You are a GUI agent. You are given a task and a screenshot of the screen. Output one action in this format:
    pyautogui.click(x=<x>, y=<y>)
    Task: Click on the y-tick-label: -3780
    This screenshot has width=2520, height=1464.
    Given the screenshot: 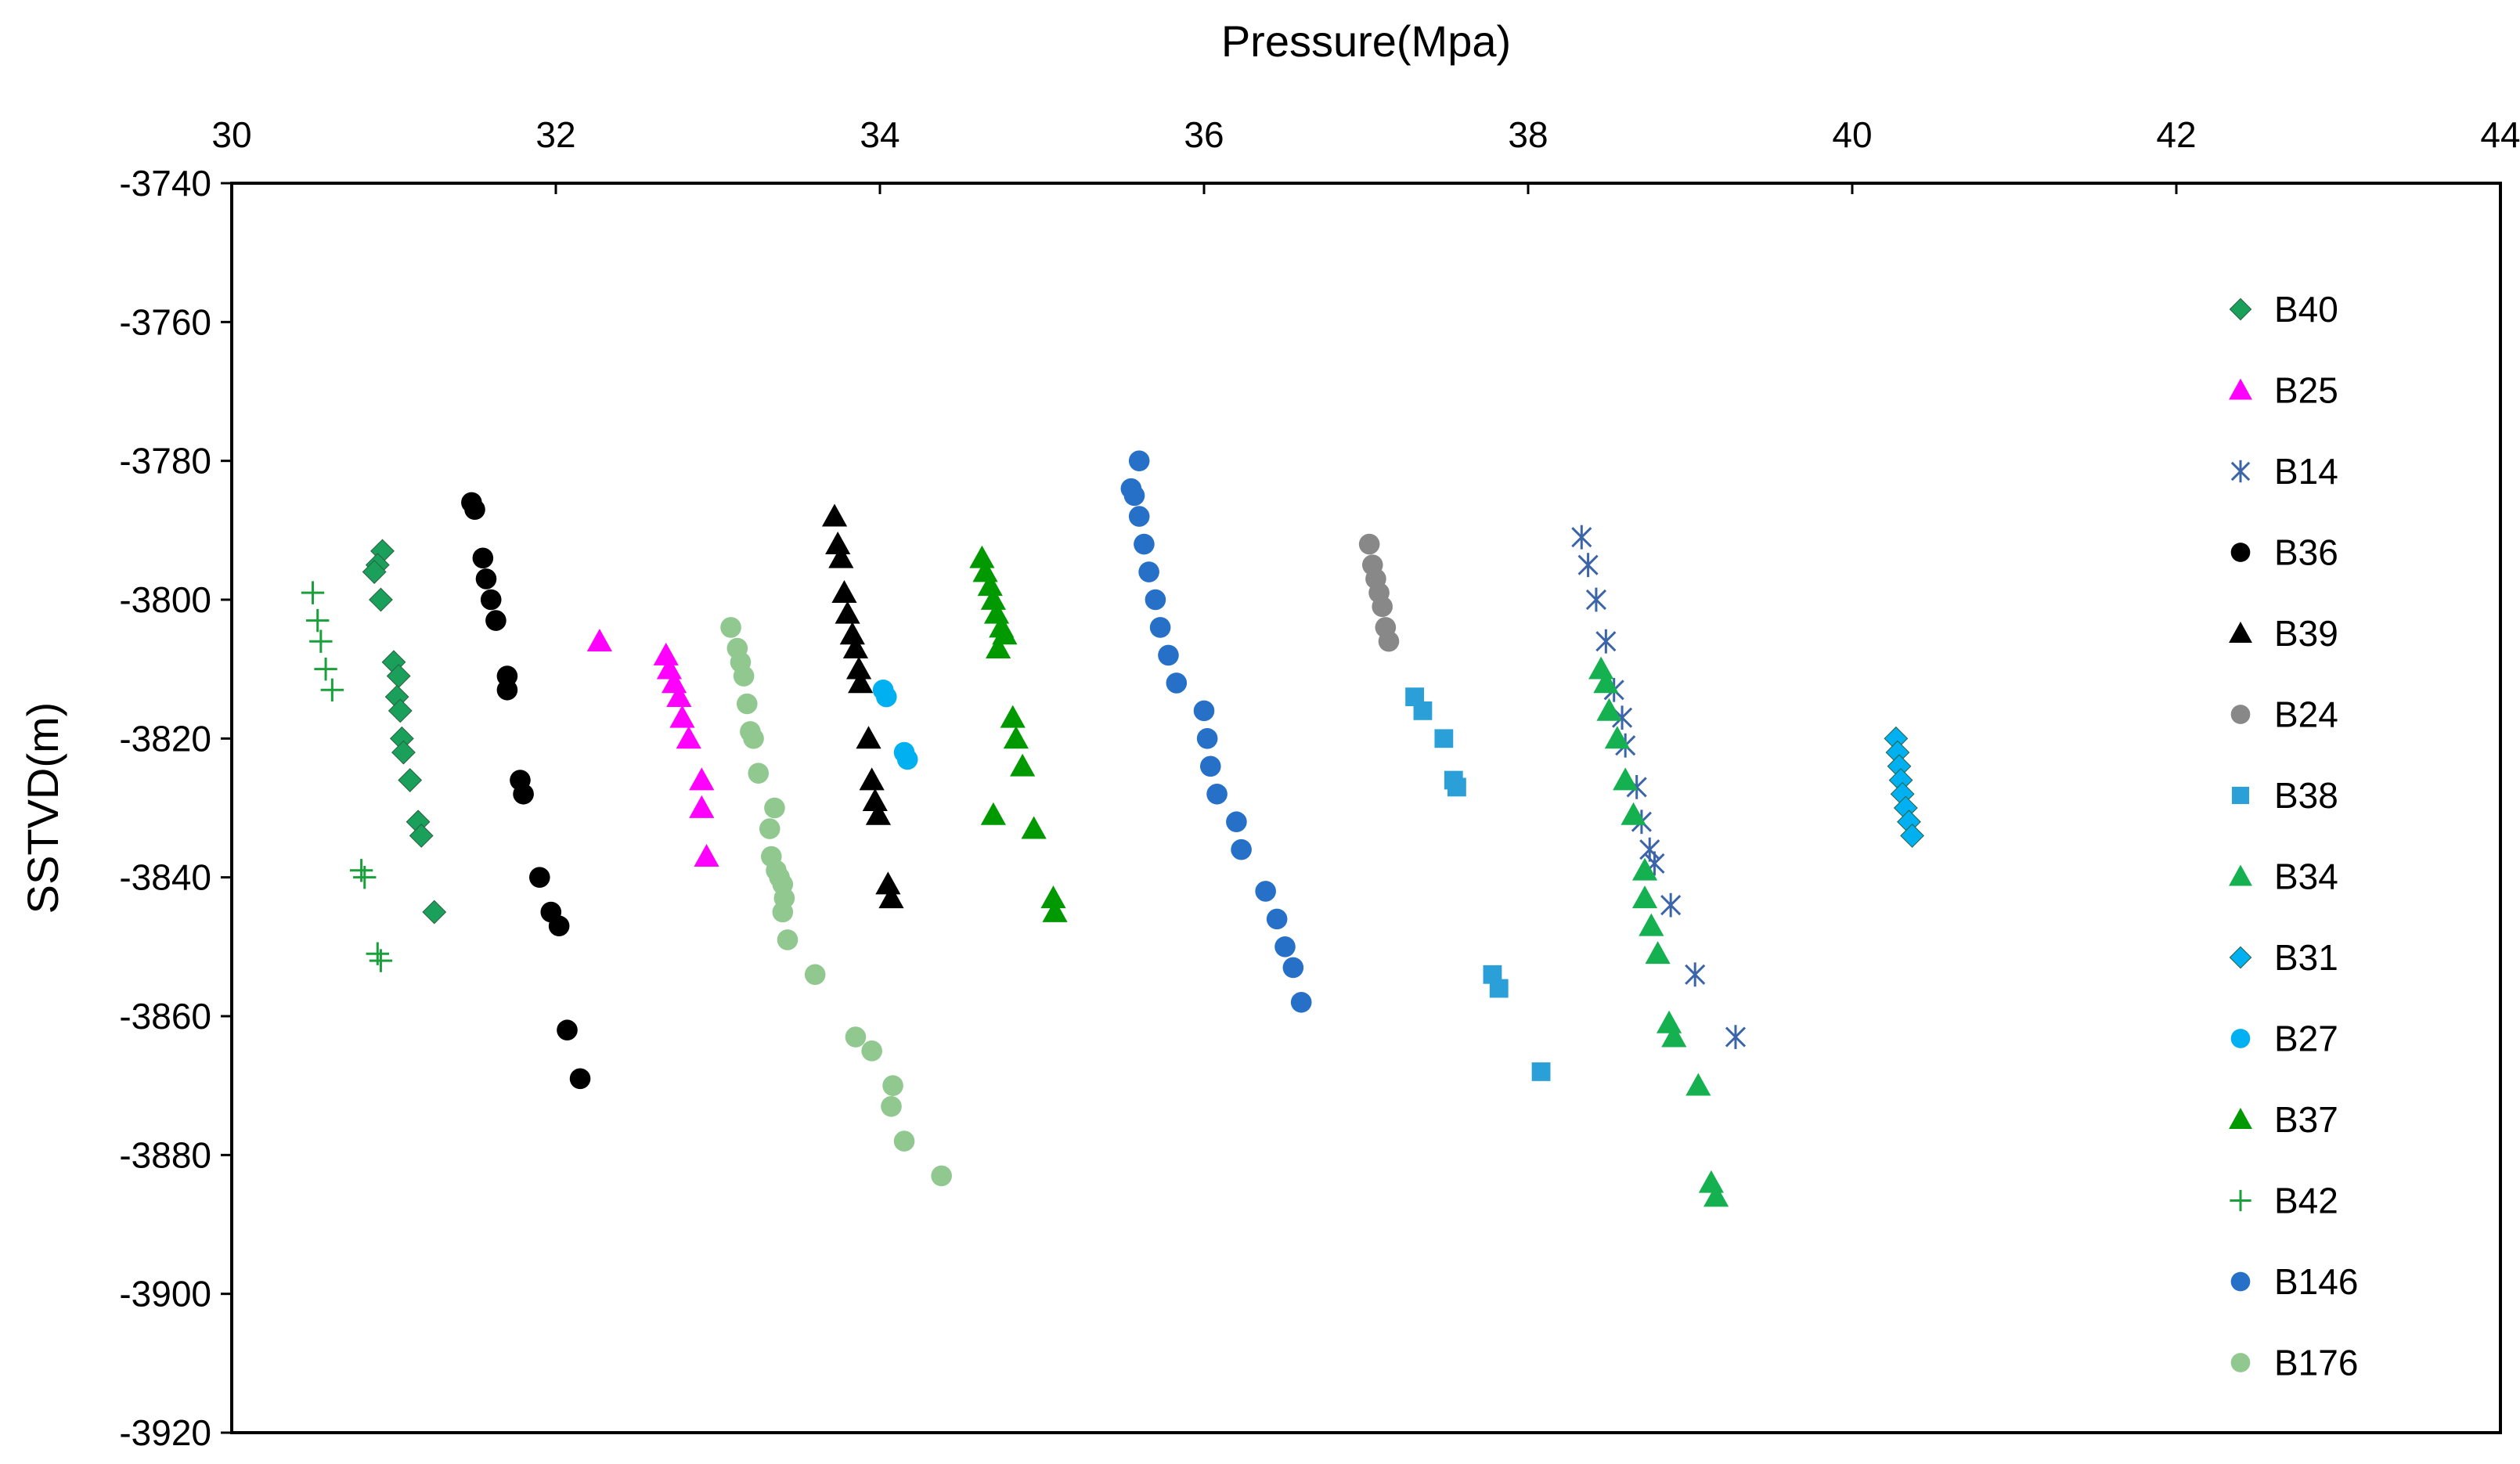 What is the action you would take?
    pyautogui.click(x=165, y=461)
    